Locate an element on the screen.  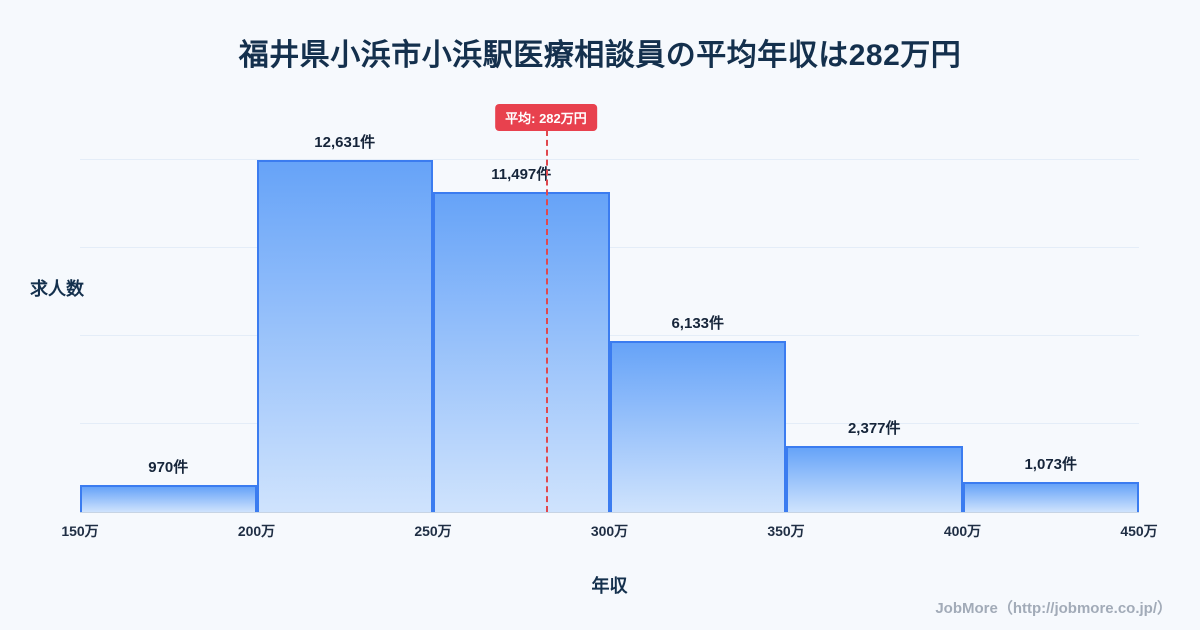
x-tick-label: 150万 is located at coordinates (80, 531).